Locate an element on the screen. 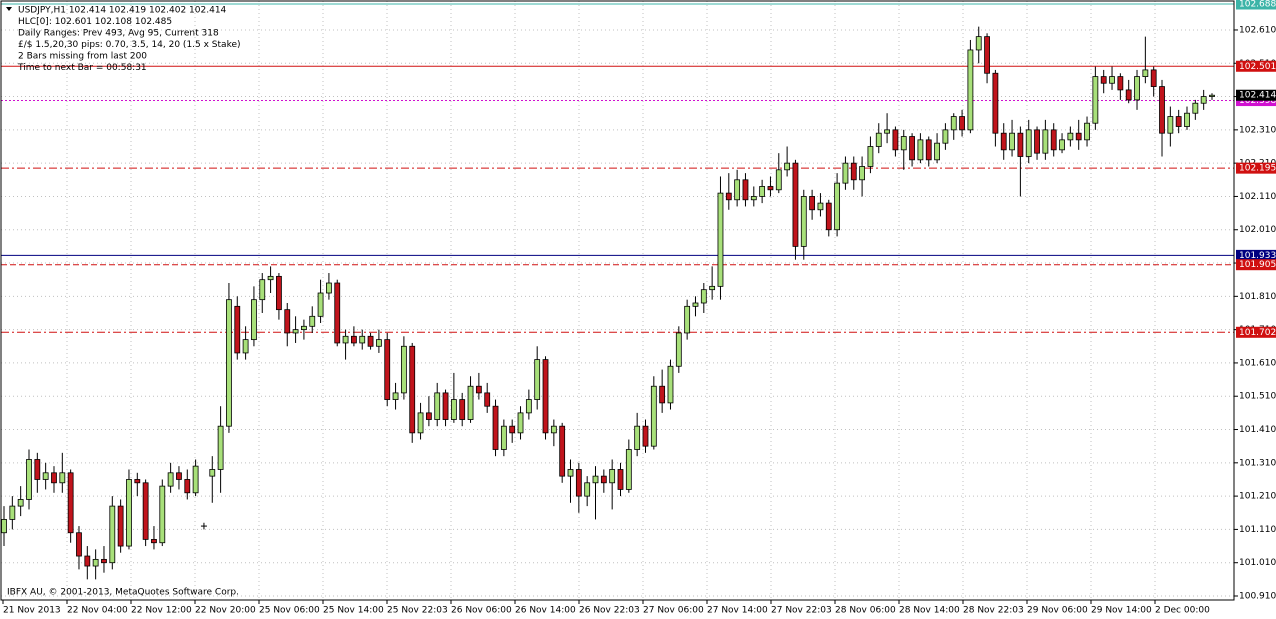  x-tick-label: 29 Nov 06:00 is located at coordinates (1057, 611).